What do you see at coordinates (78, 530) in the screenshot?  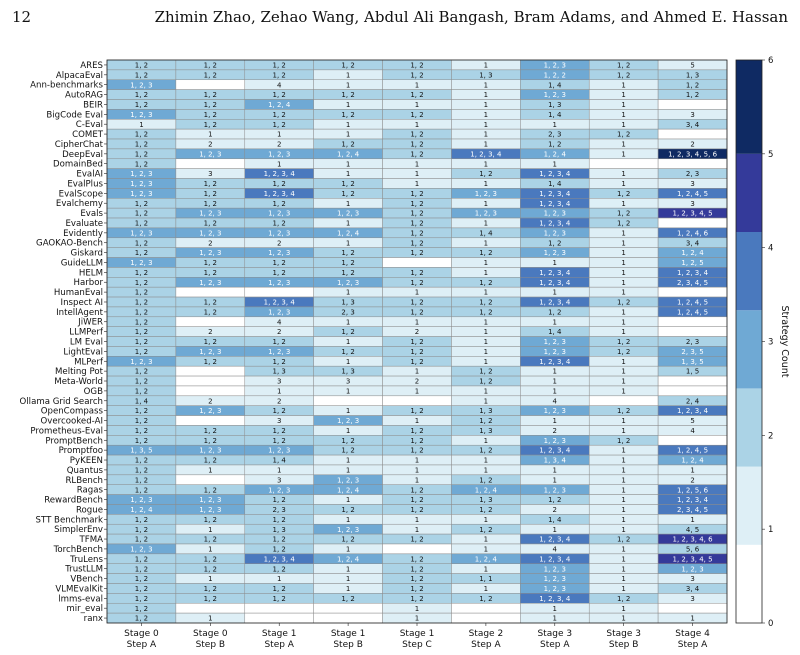 I see `row-label: SimplerEnv` at bounding box center [78, 530].